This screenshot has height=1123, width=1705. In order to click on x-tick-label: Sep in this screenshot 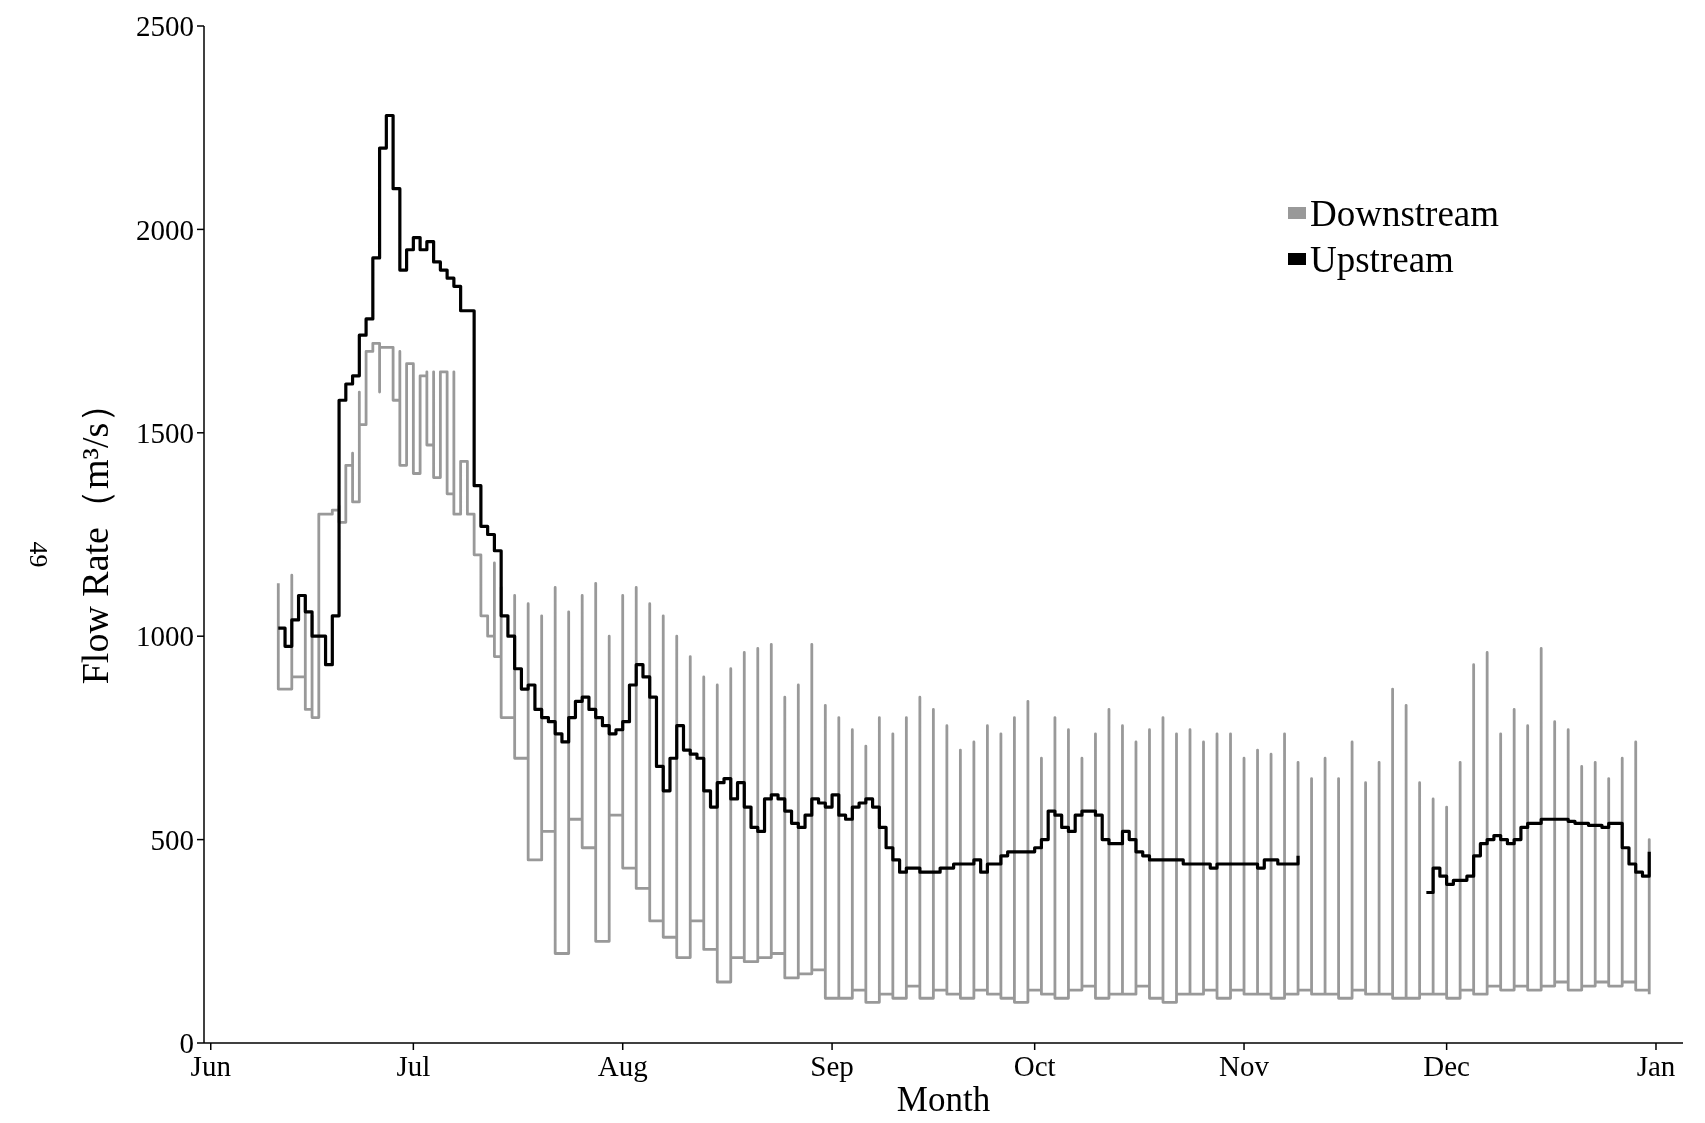, I will do `click(832, 1066)`.